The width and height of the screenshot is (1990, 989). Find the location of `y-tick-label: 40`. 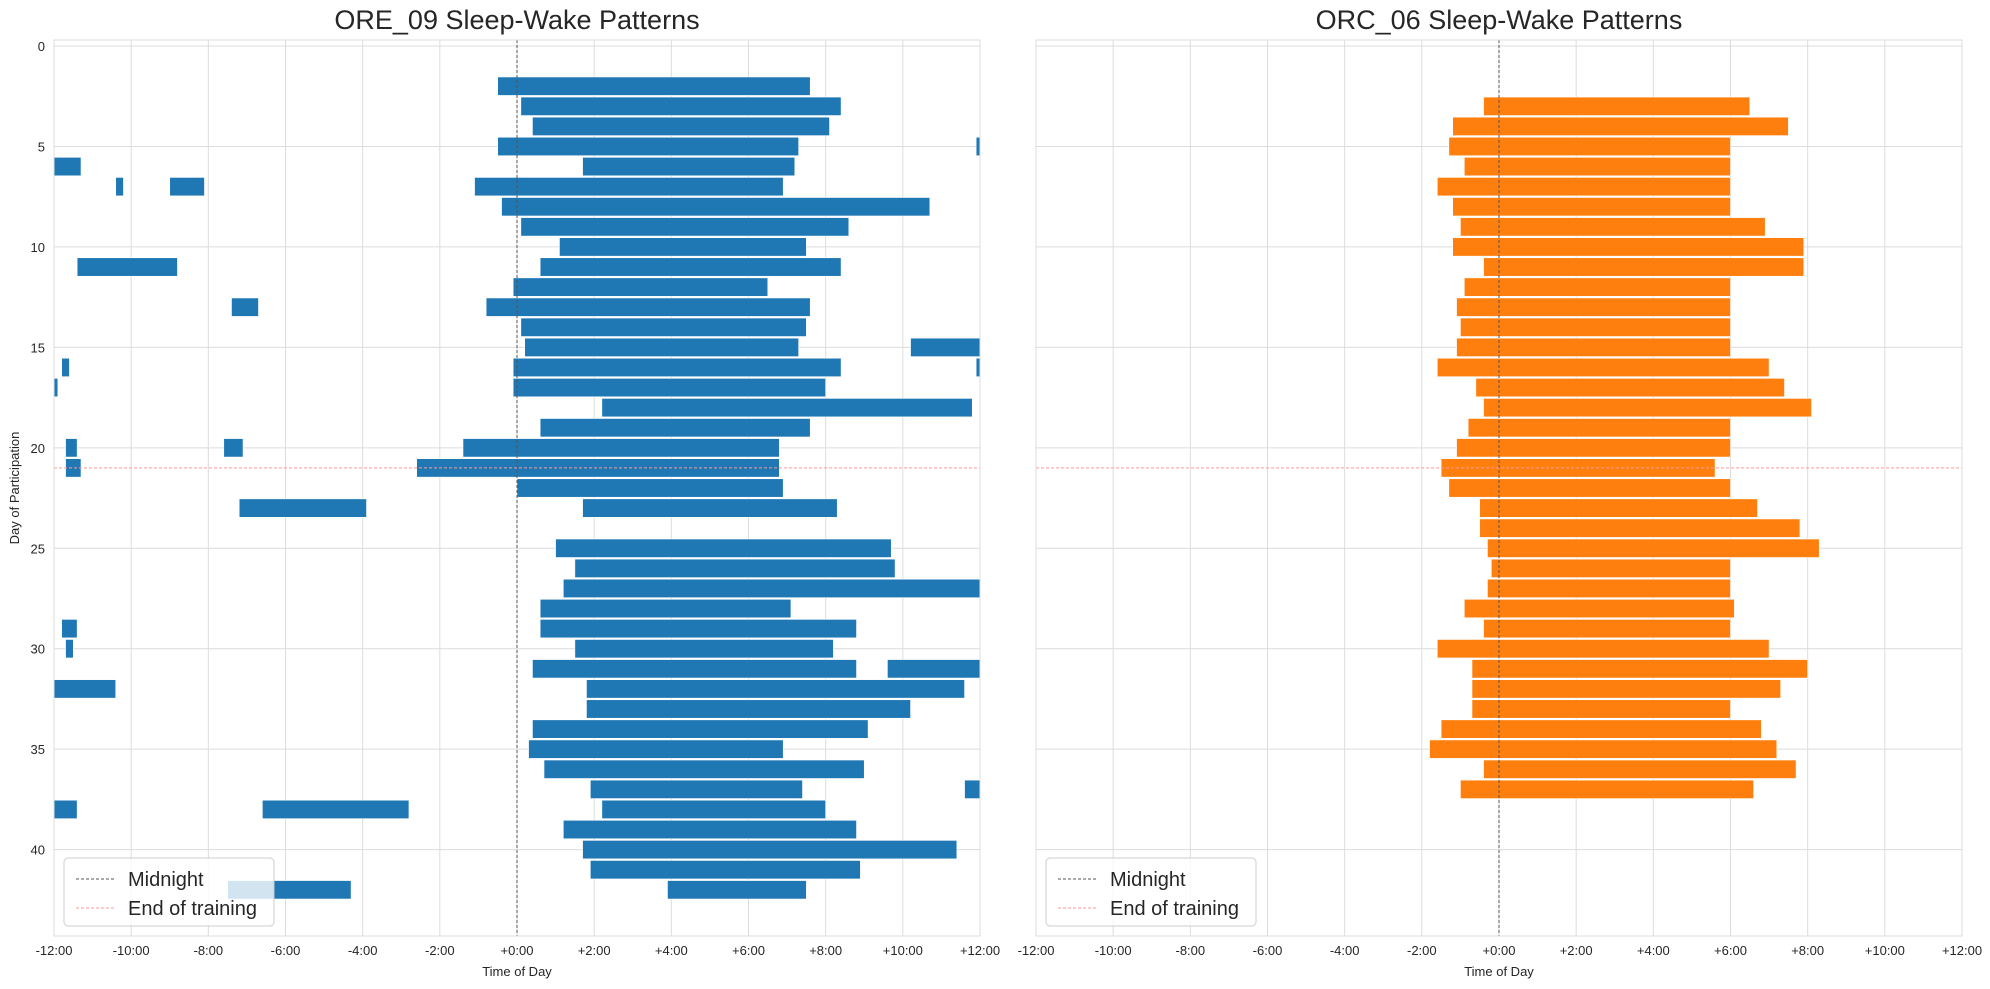

y-tick-label: 40 is located at coordinates (38, 850).